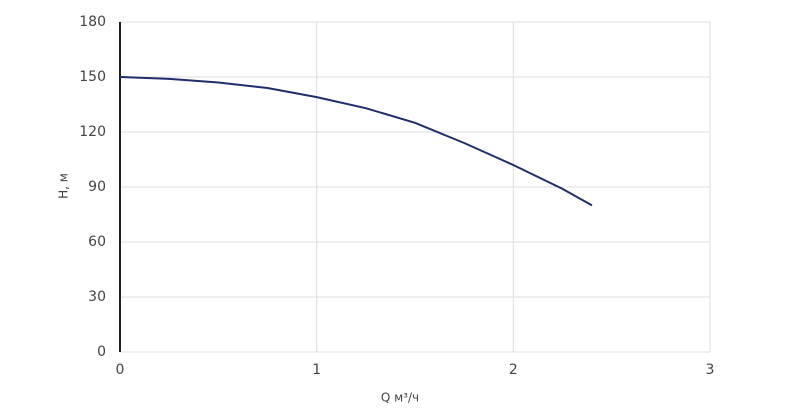 The width and height of the screenshot is (800, 408). Describe the element at coordinates (400, 398) in the screenshot. I see `x-axis-label: Q м³/ч` at that location.